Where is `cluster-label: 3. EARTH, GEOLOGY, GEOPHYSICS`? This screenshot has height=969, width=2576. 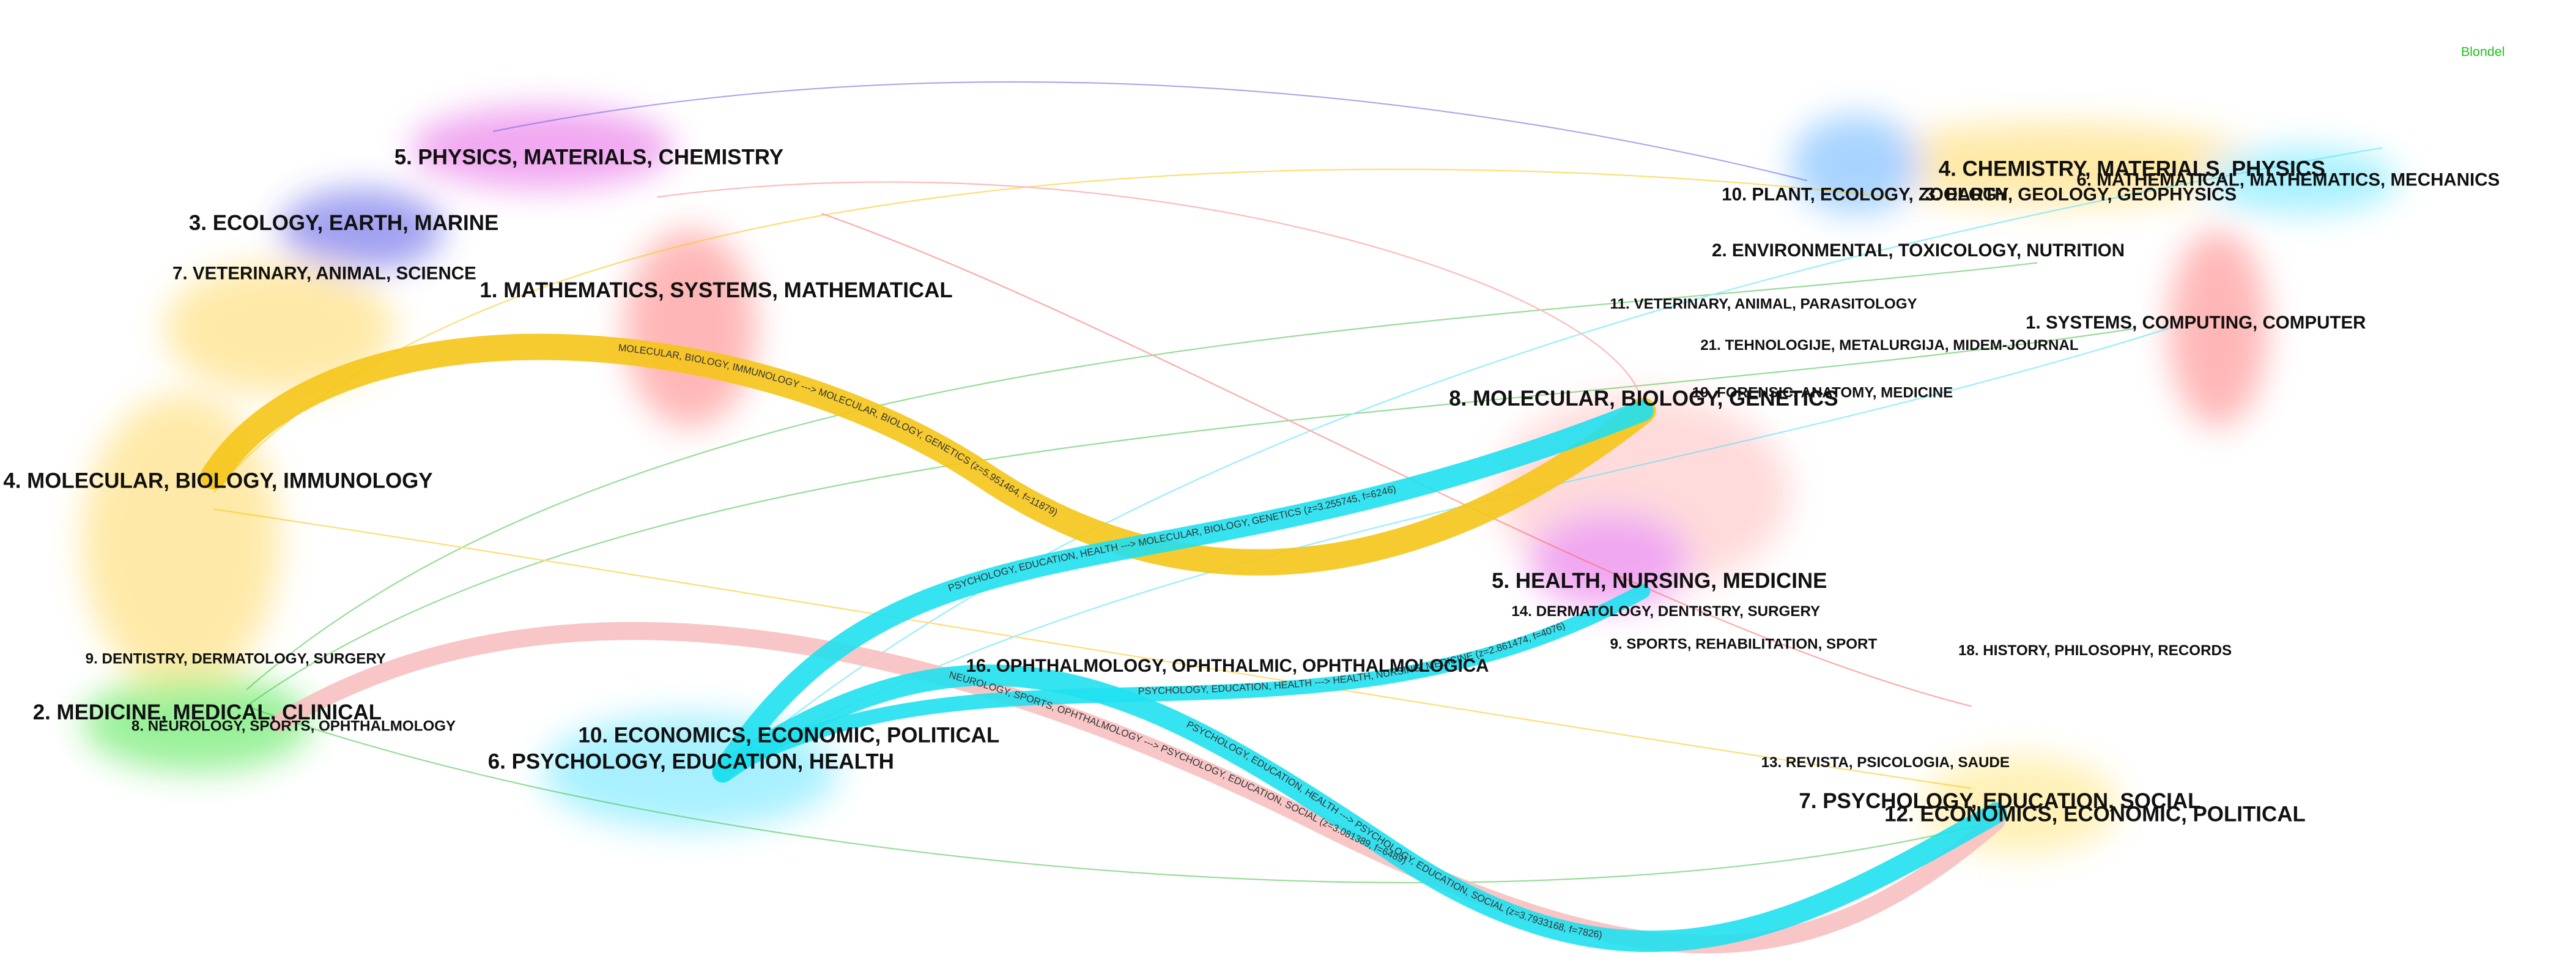
cluster-label: 3. EARTH, GEOLOGY, GEOPHYSICS is located at coordinates (2081, 195).